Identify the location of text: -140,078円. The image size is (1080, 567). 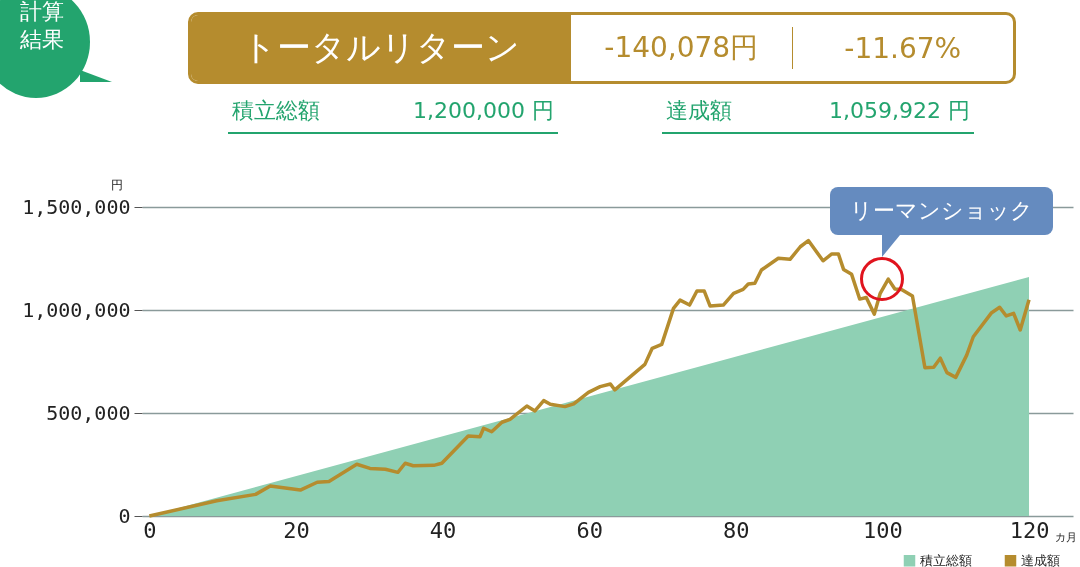
(682, 48).